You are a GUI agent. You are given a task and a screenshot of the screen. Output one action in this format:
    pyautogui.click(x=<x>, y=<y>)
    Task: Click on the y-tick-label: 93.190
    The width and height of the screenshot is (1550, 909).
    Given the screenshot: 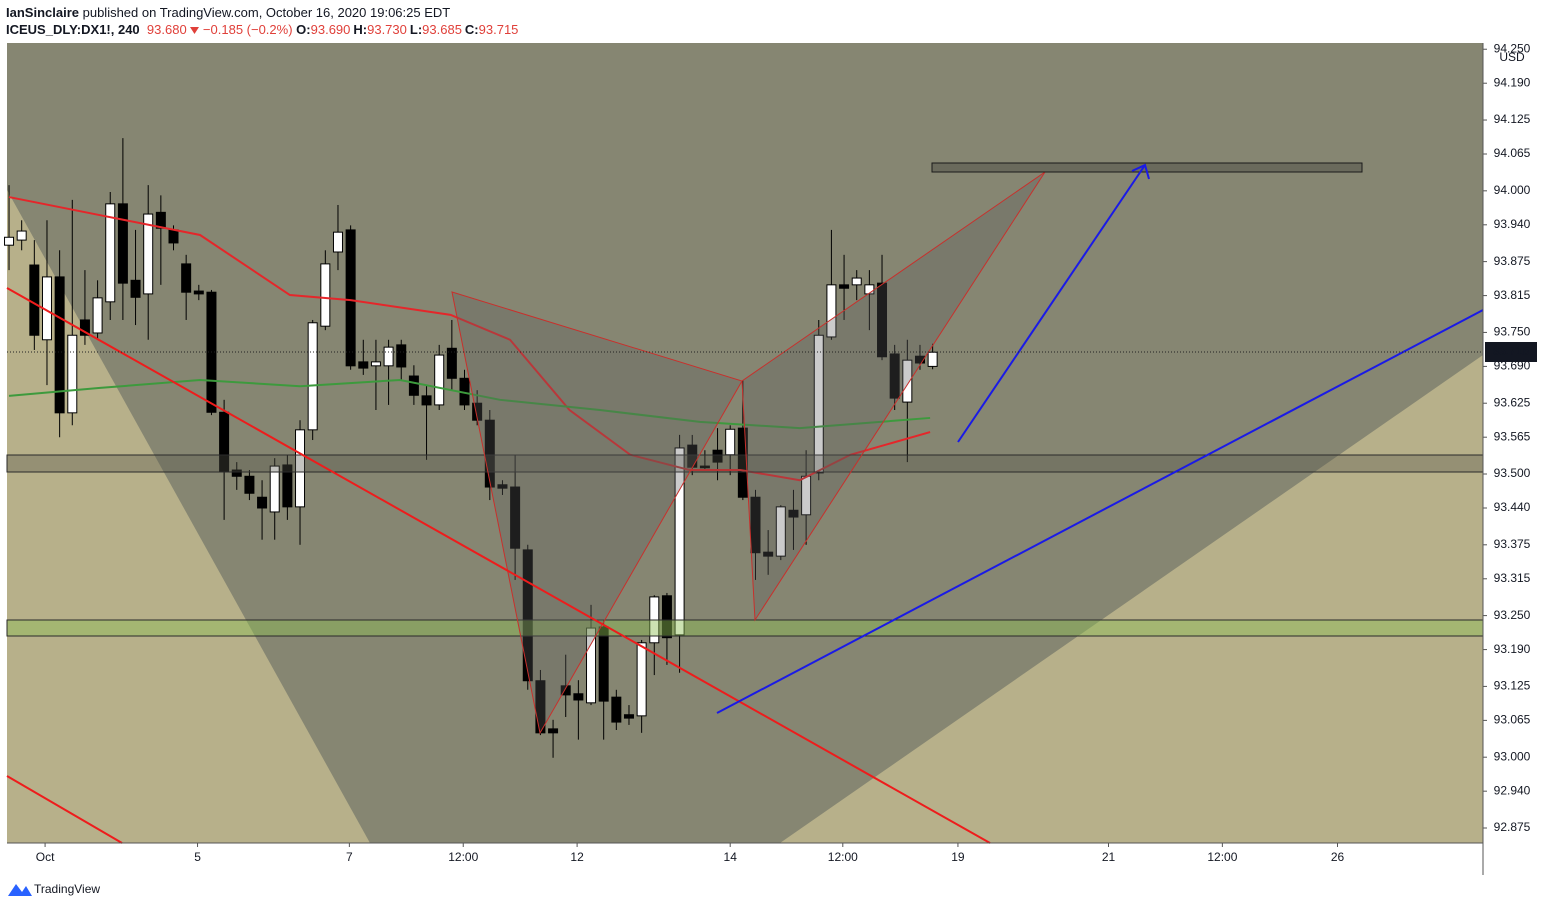 What is the action you would take?
    pyautogui.click(x=1512, y=649)
    